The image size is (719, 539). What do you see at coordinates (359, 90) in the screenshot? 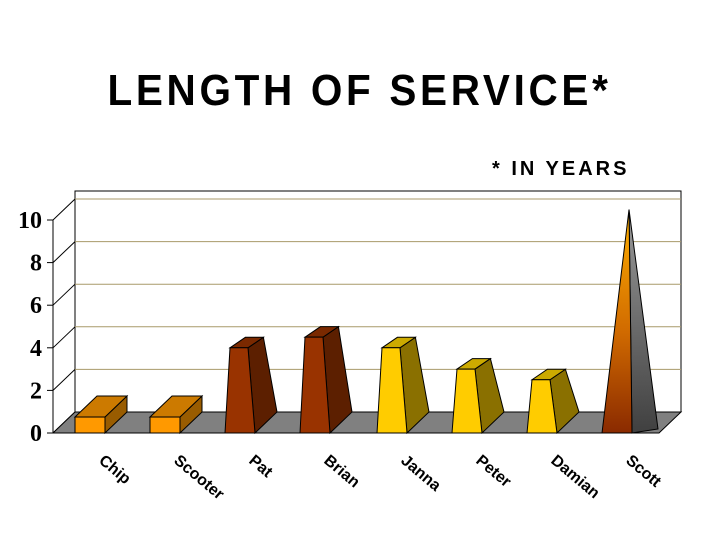
I see `chart-title: LENGTH OF SERVICE*` at bounding box center [359, 90].